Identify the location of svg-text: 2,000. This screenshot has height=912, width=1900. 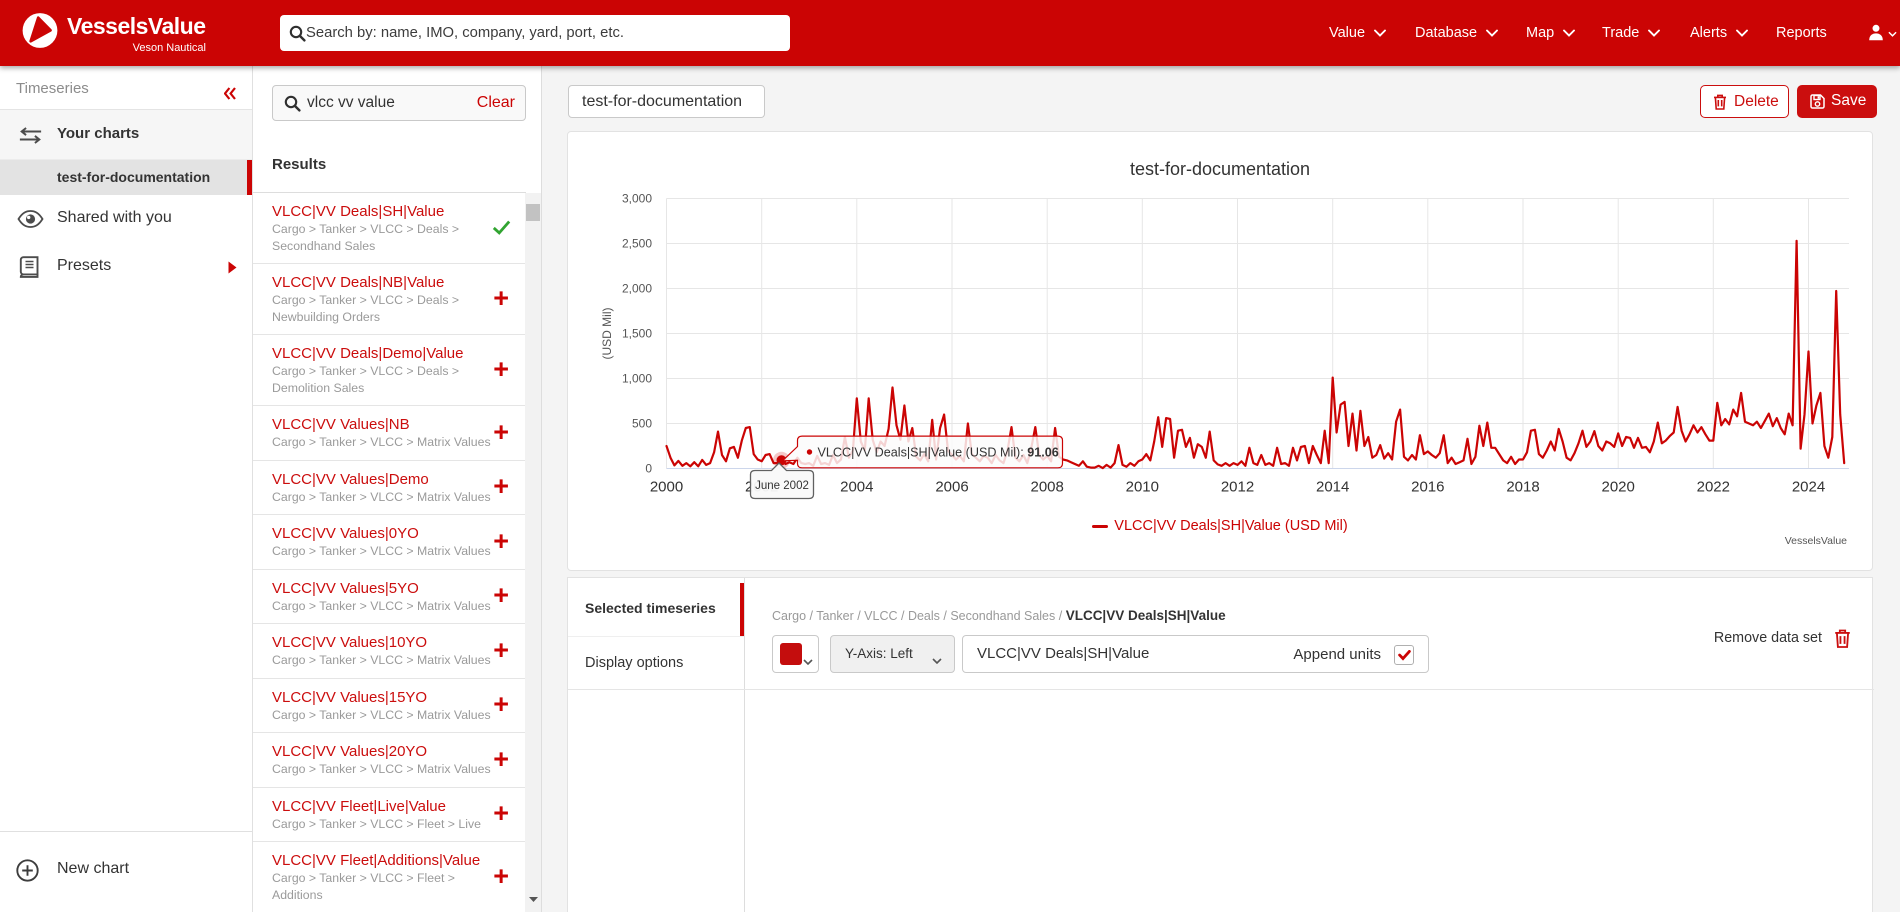
(637, 289).